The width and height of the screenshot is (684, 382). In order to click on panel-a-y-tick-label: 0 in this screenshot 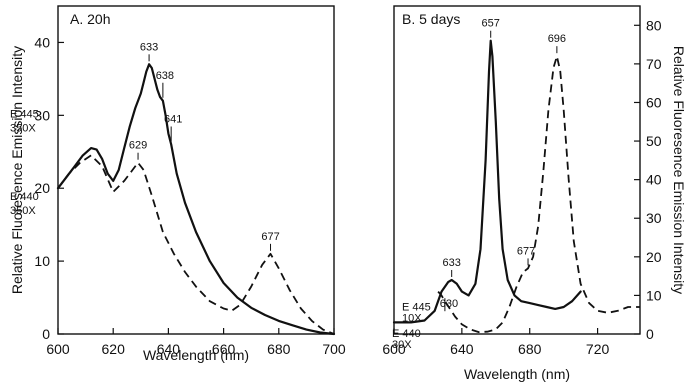, I will do `click(46, 334)`.